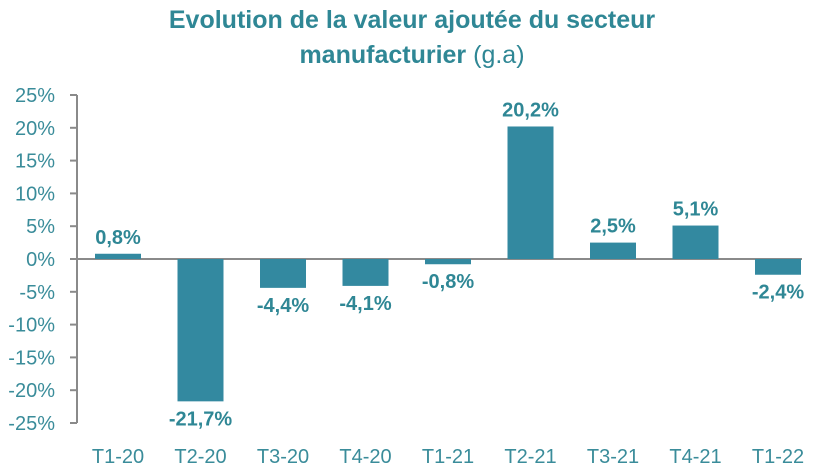 The height and width of the screenshot is (471, 824). What do you see at coordinates (696, 210) in the screenshot?
I see `data-label: 5,1%` at bounding box center [696, 210].